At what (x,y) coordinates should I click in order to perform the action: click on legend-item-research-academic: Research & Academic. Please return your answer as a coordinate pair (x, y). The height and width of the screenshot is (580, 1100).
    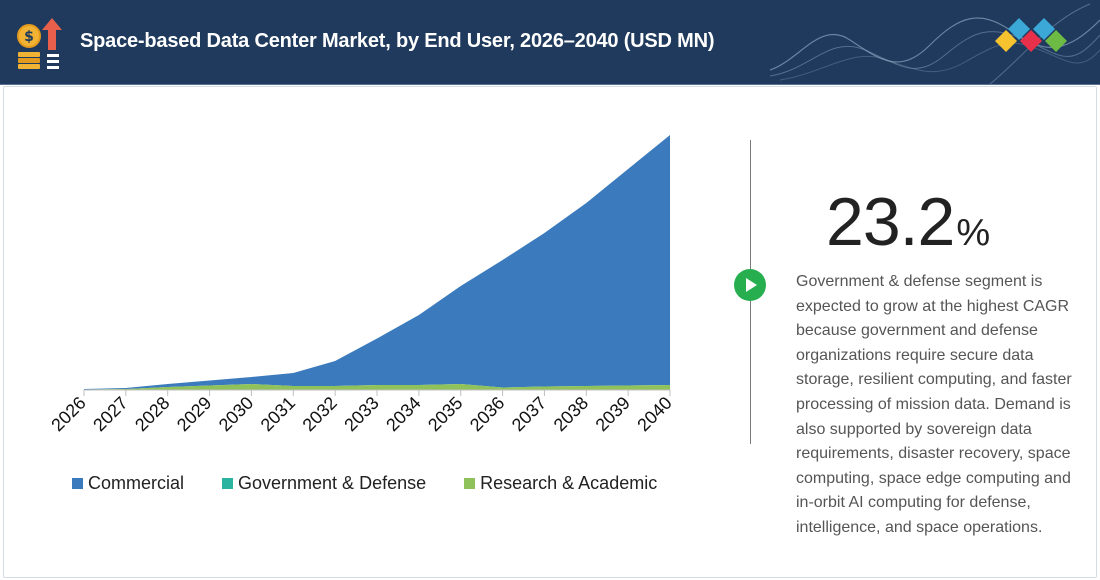
    Looking at the image, I should click on (560, 483).